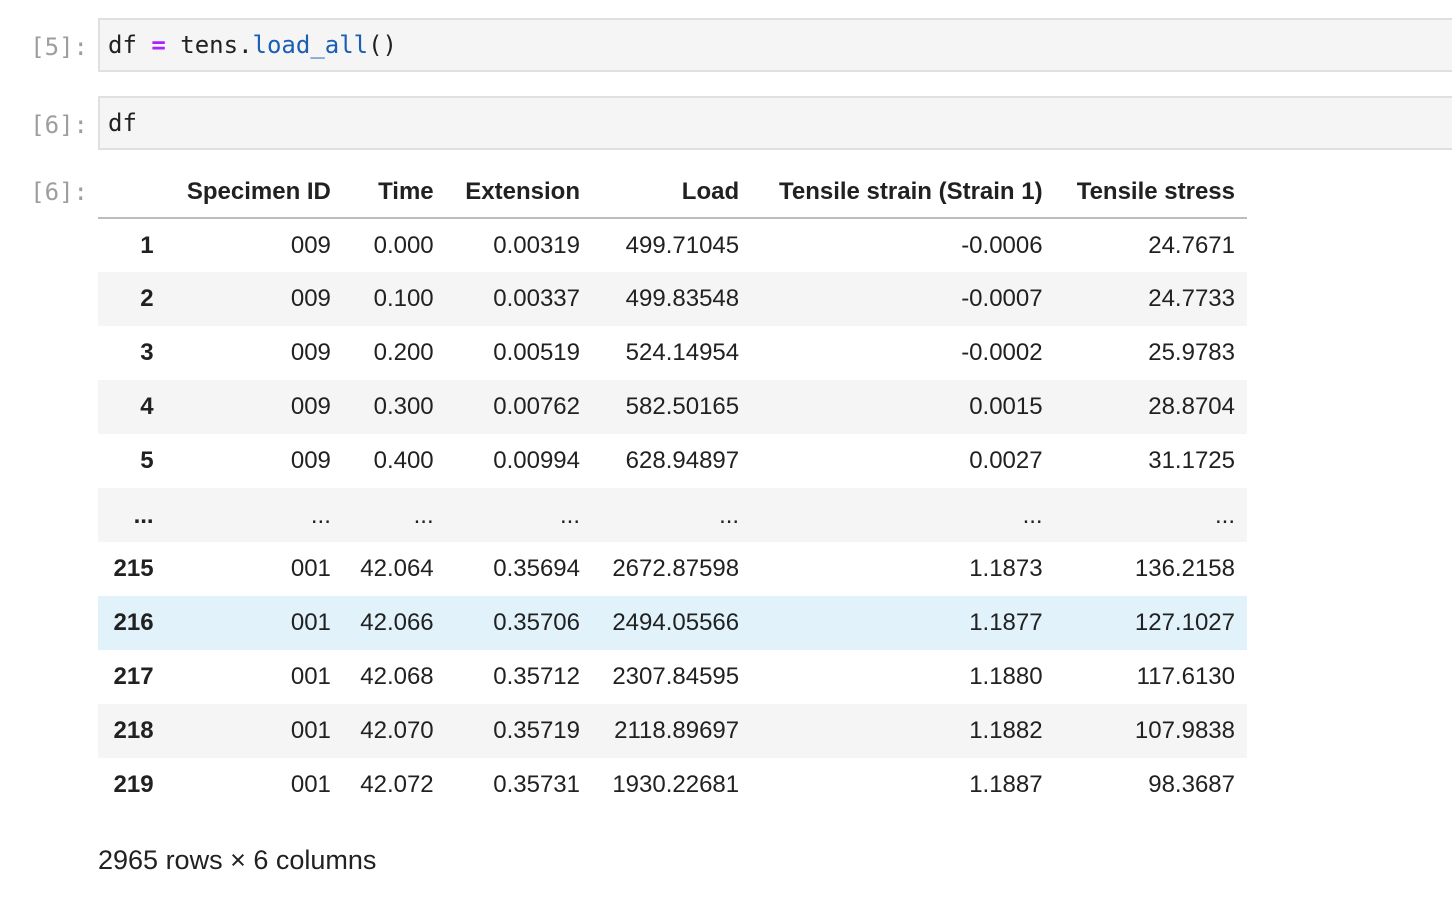 The image size is (1452, 898). I want to click on index-header, so click(132, 192).